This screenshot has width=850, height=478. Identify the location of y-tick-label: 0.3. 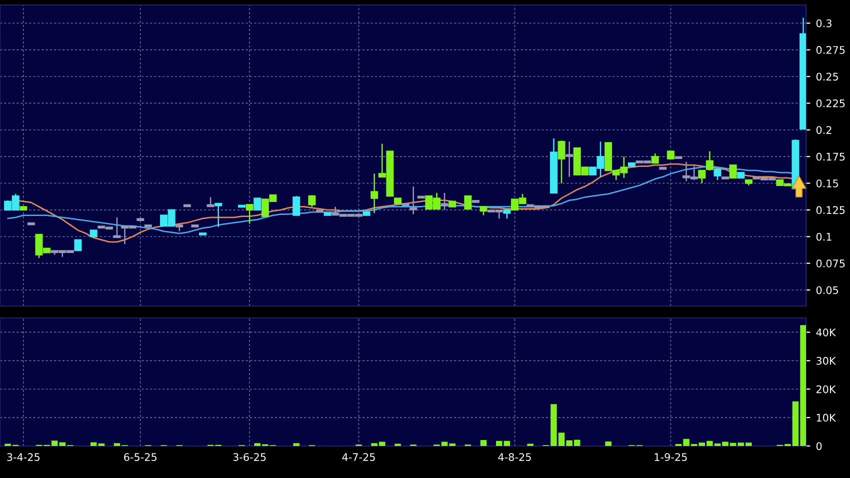
(824, 23).